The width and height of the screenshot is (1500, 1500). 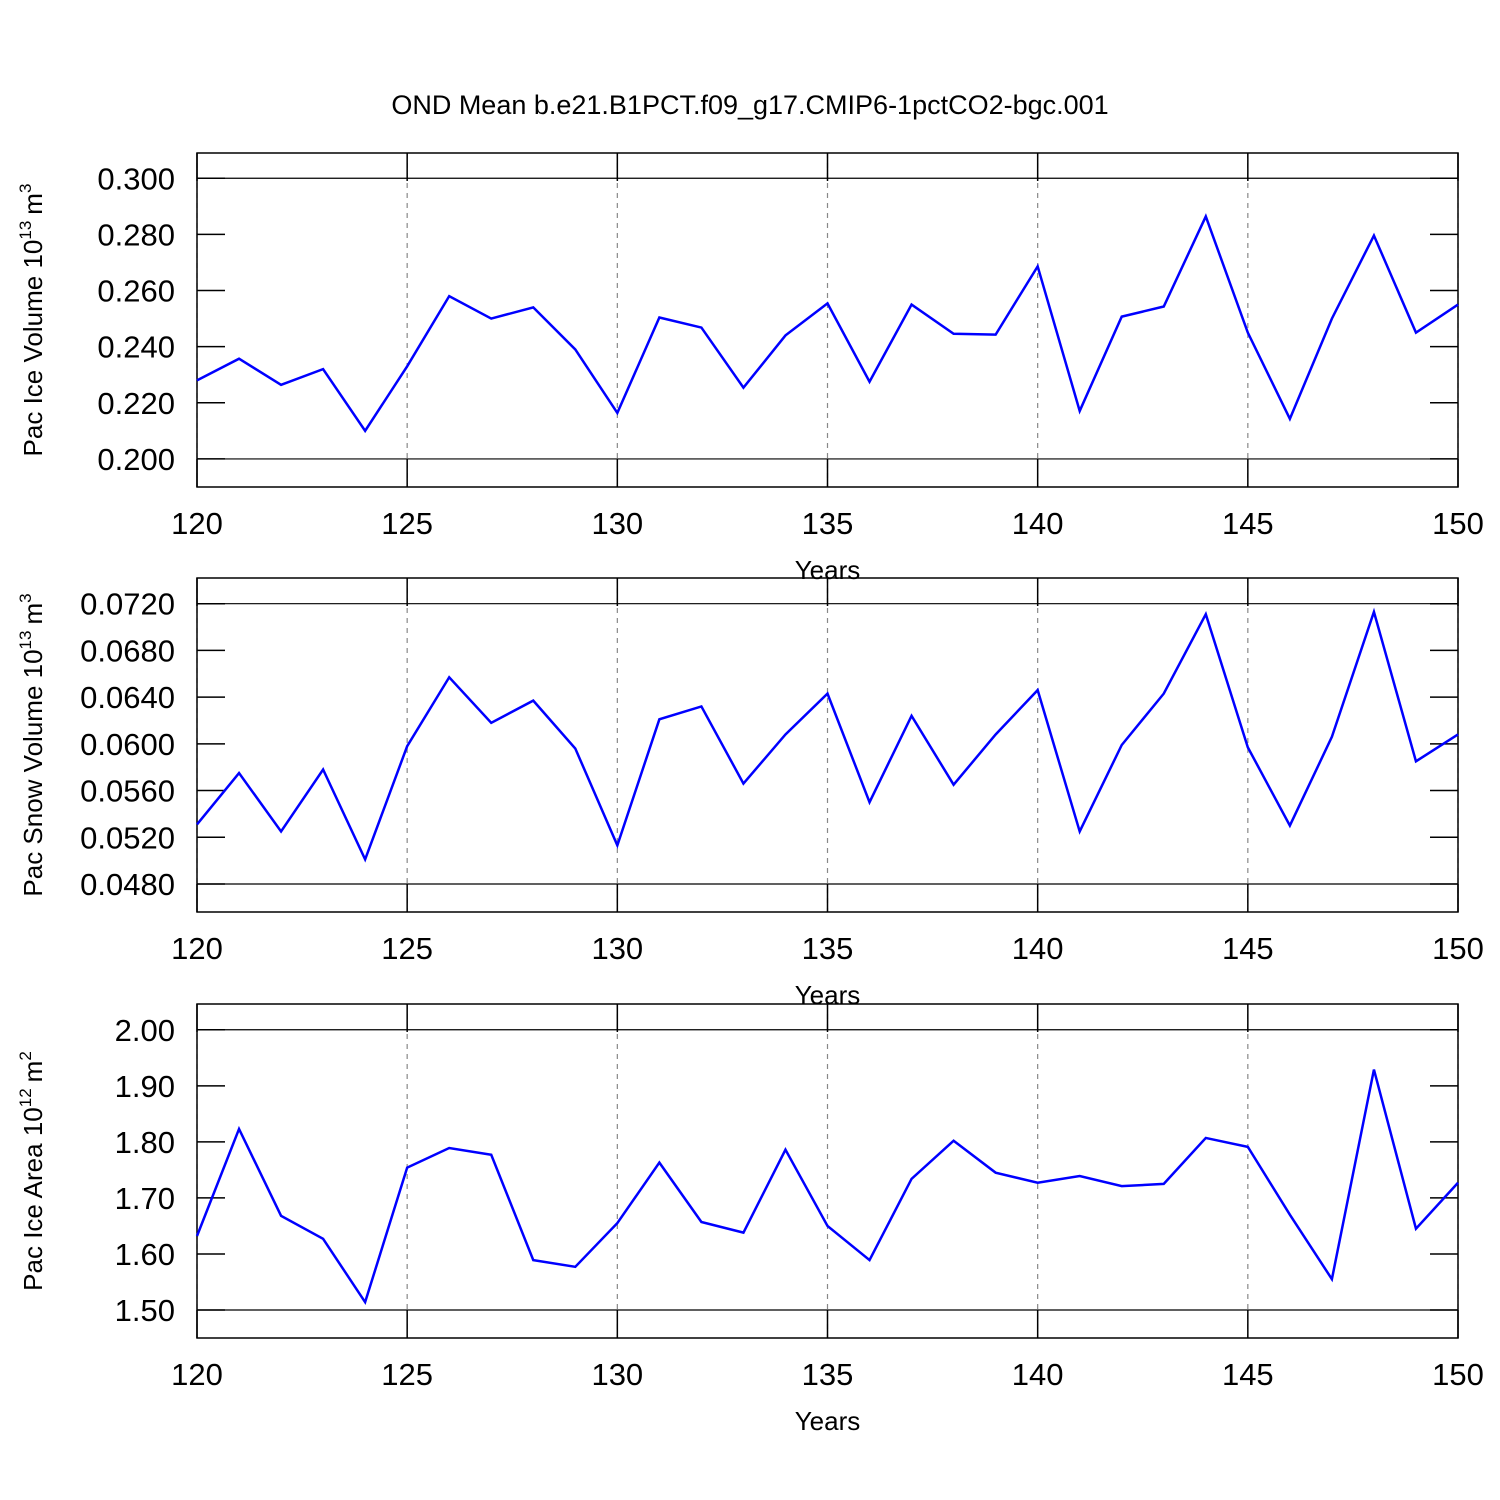 I want to click on y-tick-label: 0.220, so click(x=136, y=403).